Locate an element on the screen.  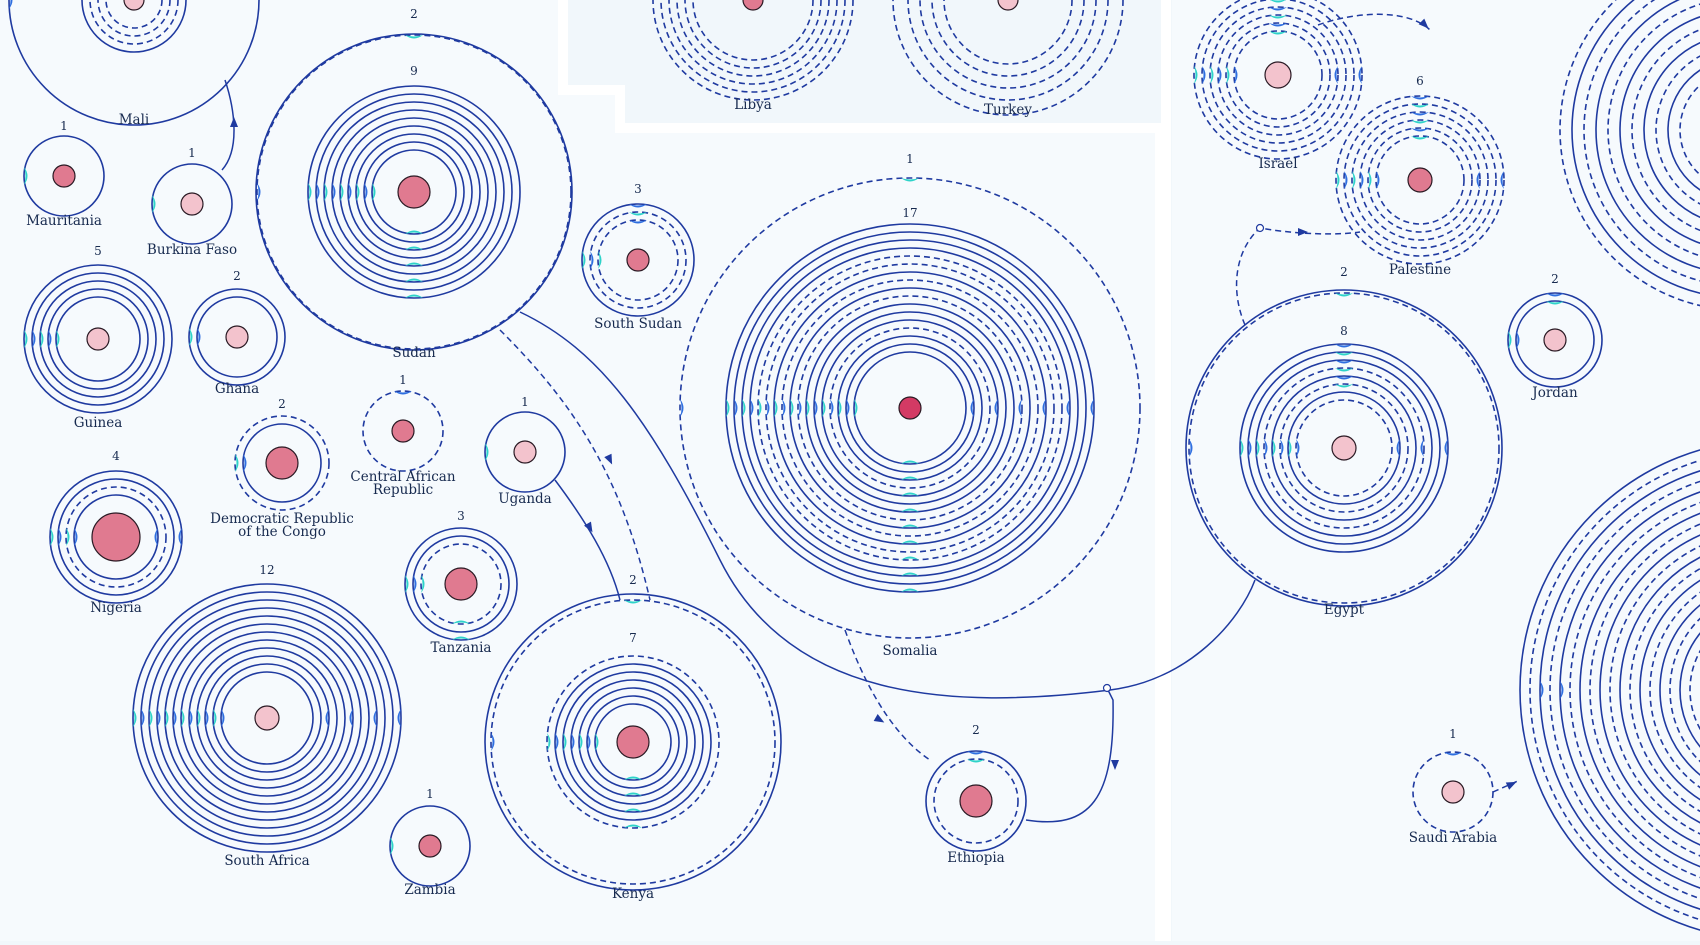
label-line: Uganda is located at coordinates (524, 499).